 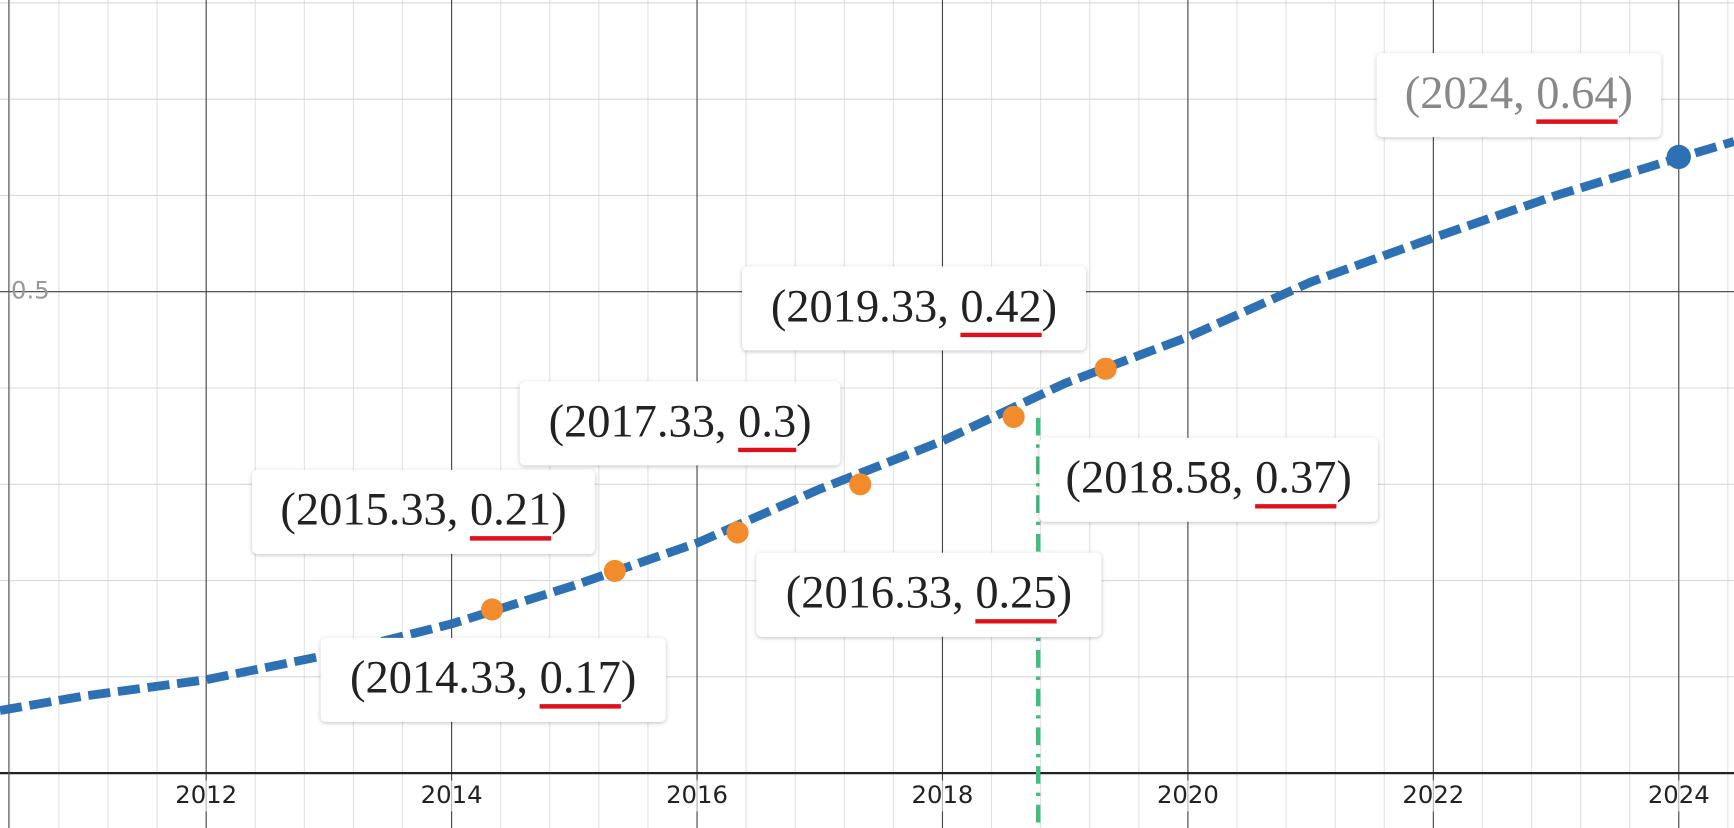 I want to click on y-tick-label: 0.5, so click(x=30, y=290).